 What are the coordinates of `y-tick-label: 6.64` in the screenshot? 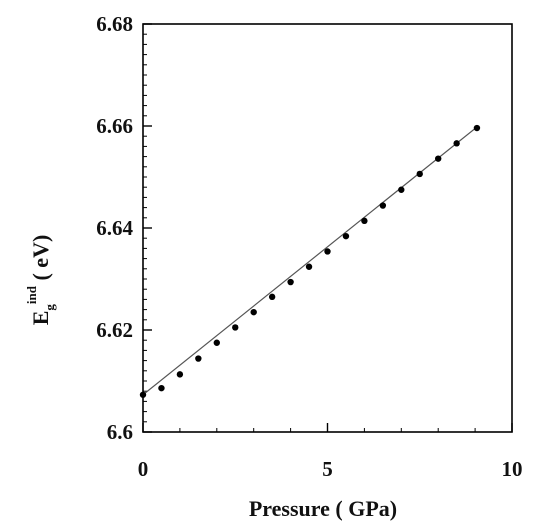 It's located at (114, 228).